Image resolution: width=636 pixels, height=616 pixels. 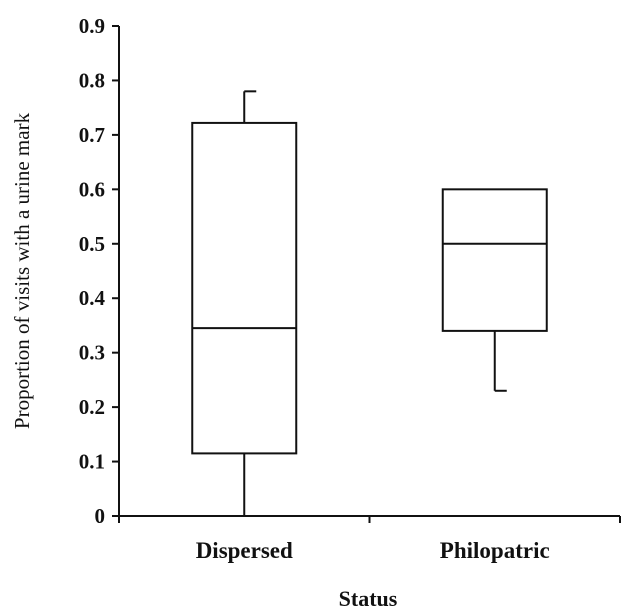 I want to click on x-category-label: Philopatric, so click(x=495, y=550).